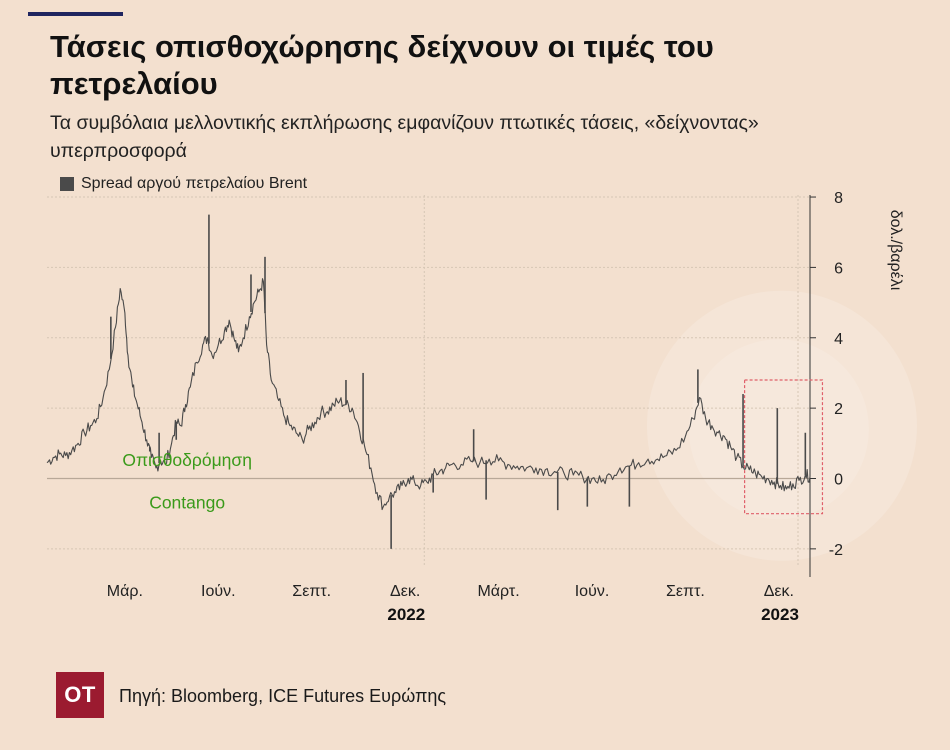 This screenshot has width=950, height=750. What do you see at coordinates (836, 550) in the screenshot?
I see `y-tick-label: -2` at bounding box center [836, 550].